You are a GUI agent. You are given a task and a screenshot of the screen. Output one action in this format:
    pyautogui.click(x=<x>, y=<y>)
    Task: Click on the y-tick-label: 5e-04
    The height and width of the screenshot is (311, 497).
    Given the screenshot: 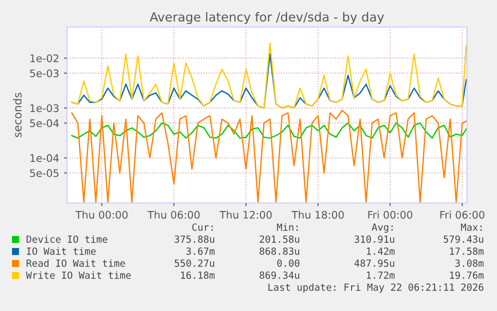 What is the action you would take?
    pyautogui.click(x=44, y=123)
    